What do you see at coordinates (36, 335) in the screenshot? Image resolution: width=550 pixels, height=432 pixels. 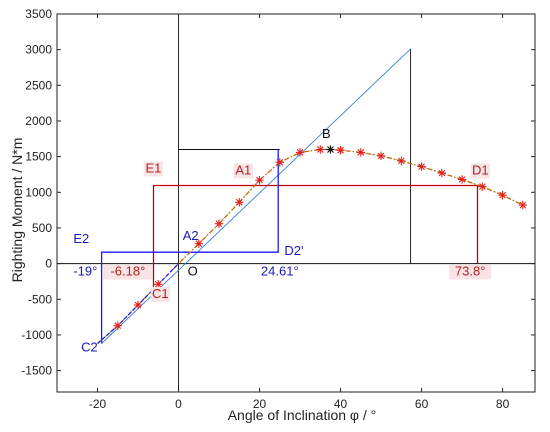 I see `y-tick-label: -1000` at bounding box center [36, 335].